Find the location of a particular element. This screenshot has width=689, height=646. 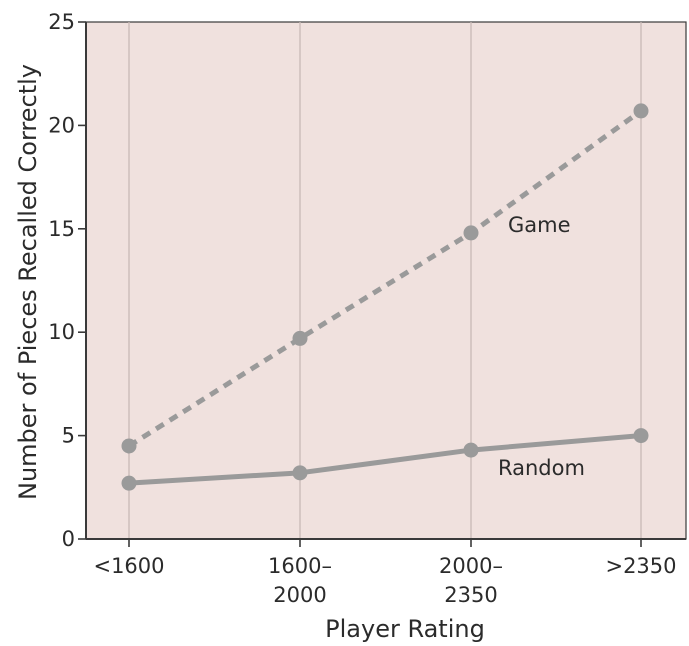

y-tick-label-2: 10 is located at coordinates (61, 332).